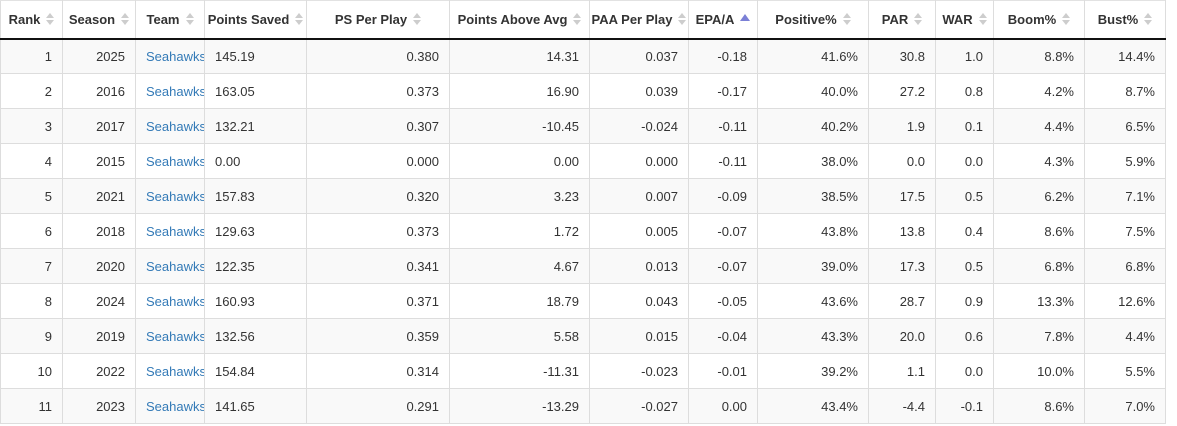 The width and height of the screenshot is (1177, 426). Describe the element at coordinates (639, 301) in the screenshot. I see `cell-paa-per-play: 0.043` at that location.